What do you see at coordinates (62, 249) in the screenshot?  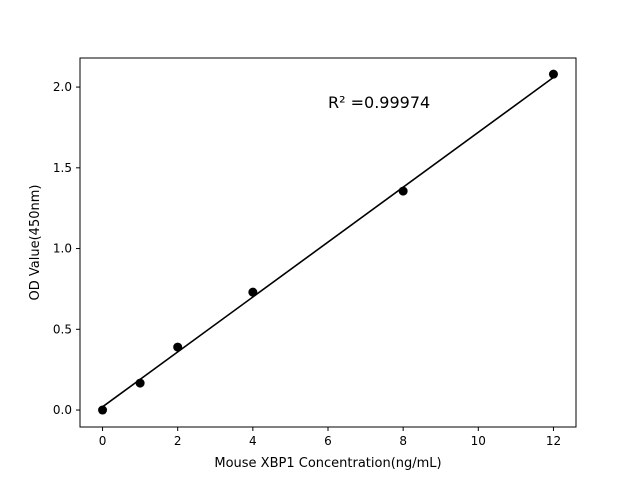 I see `y-tick-label: 1.0` at bounding box center [62, 249].